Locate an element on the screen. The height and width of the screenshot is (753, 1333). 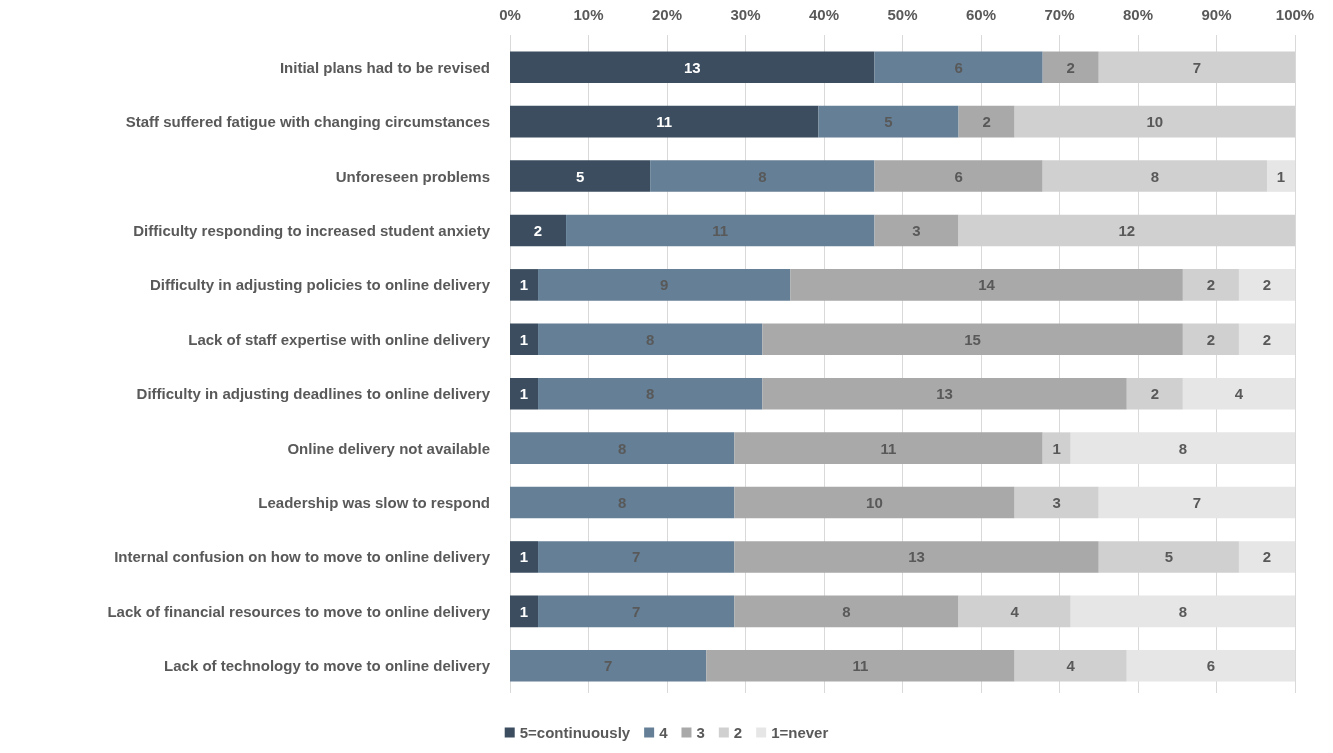
y-tick-label: Unforeseen problems is located at coordinates (412, 176).